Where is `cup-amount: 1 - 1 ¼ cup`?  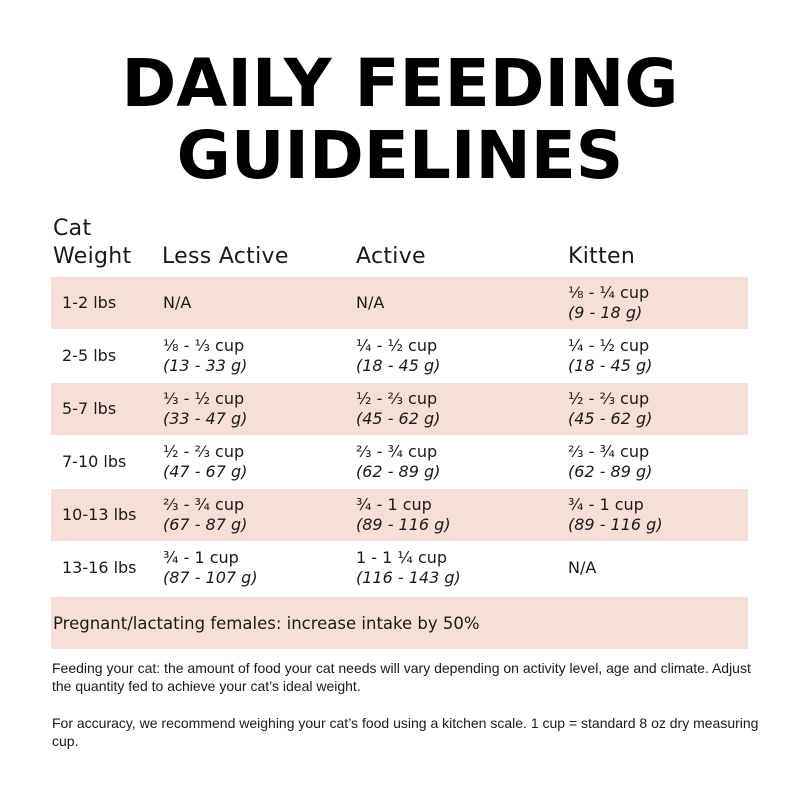 cup-amount: 1 - 1 ¼ cup is located at coordinates (402, 557).